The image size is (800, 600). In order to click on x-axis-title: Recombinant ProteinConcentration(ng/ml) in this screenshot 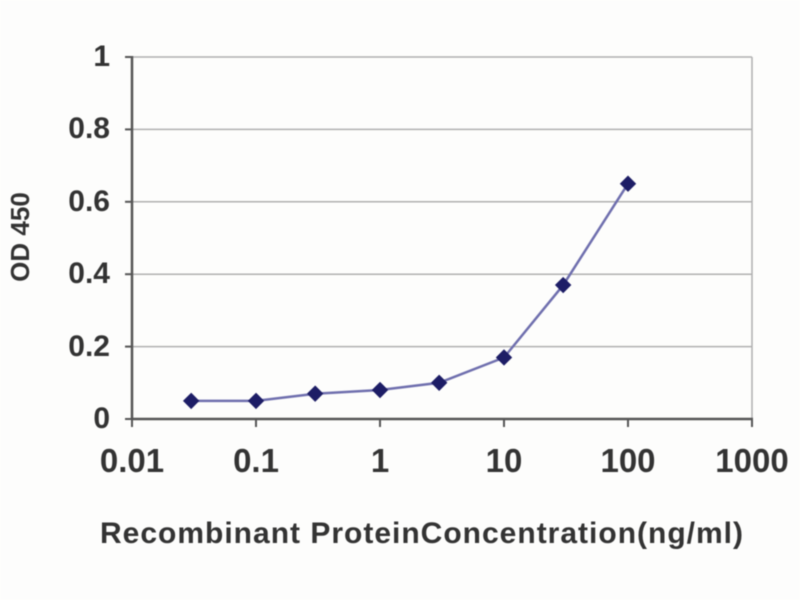, I will do `click(421, 533)`.